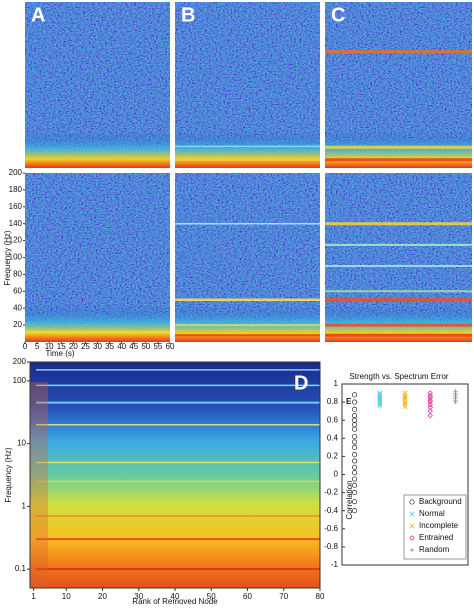 The width and height of the screenshot is (474, 610). Describe the element at coordinates (61, 346) in the screenshot. I see `x-tick-label: 15` at that location.